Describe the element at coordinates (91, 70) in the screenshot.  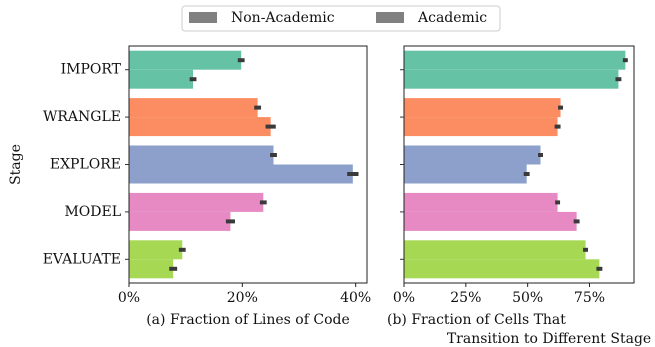
I see `y-tick-label: IMPORT` at that location.